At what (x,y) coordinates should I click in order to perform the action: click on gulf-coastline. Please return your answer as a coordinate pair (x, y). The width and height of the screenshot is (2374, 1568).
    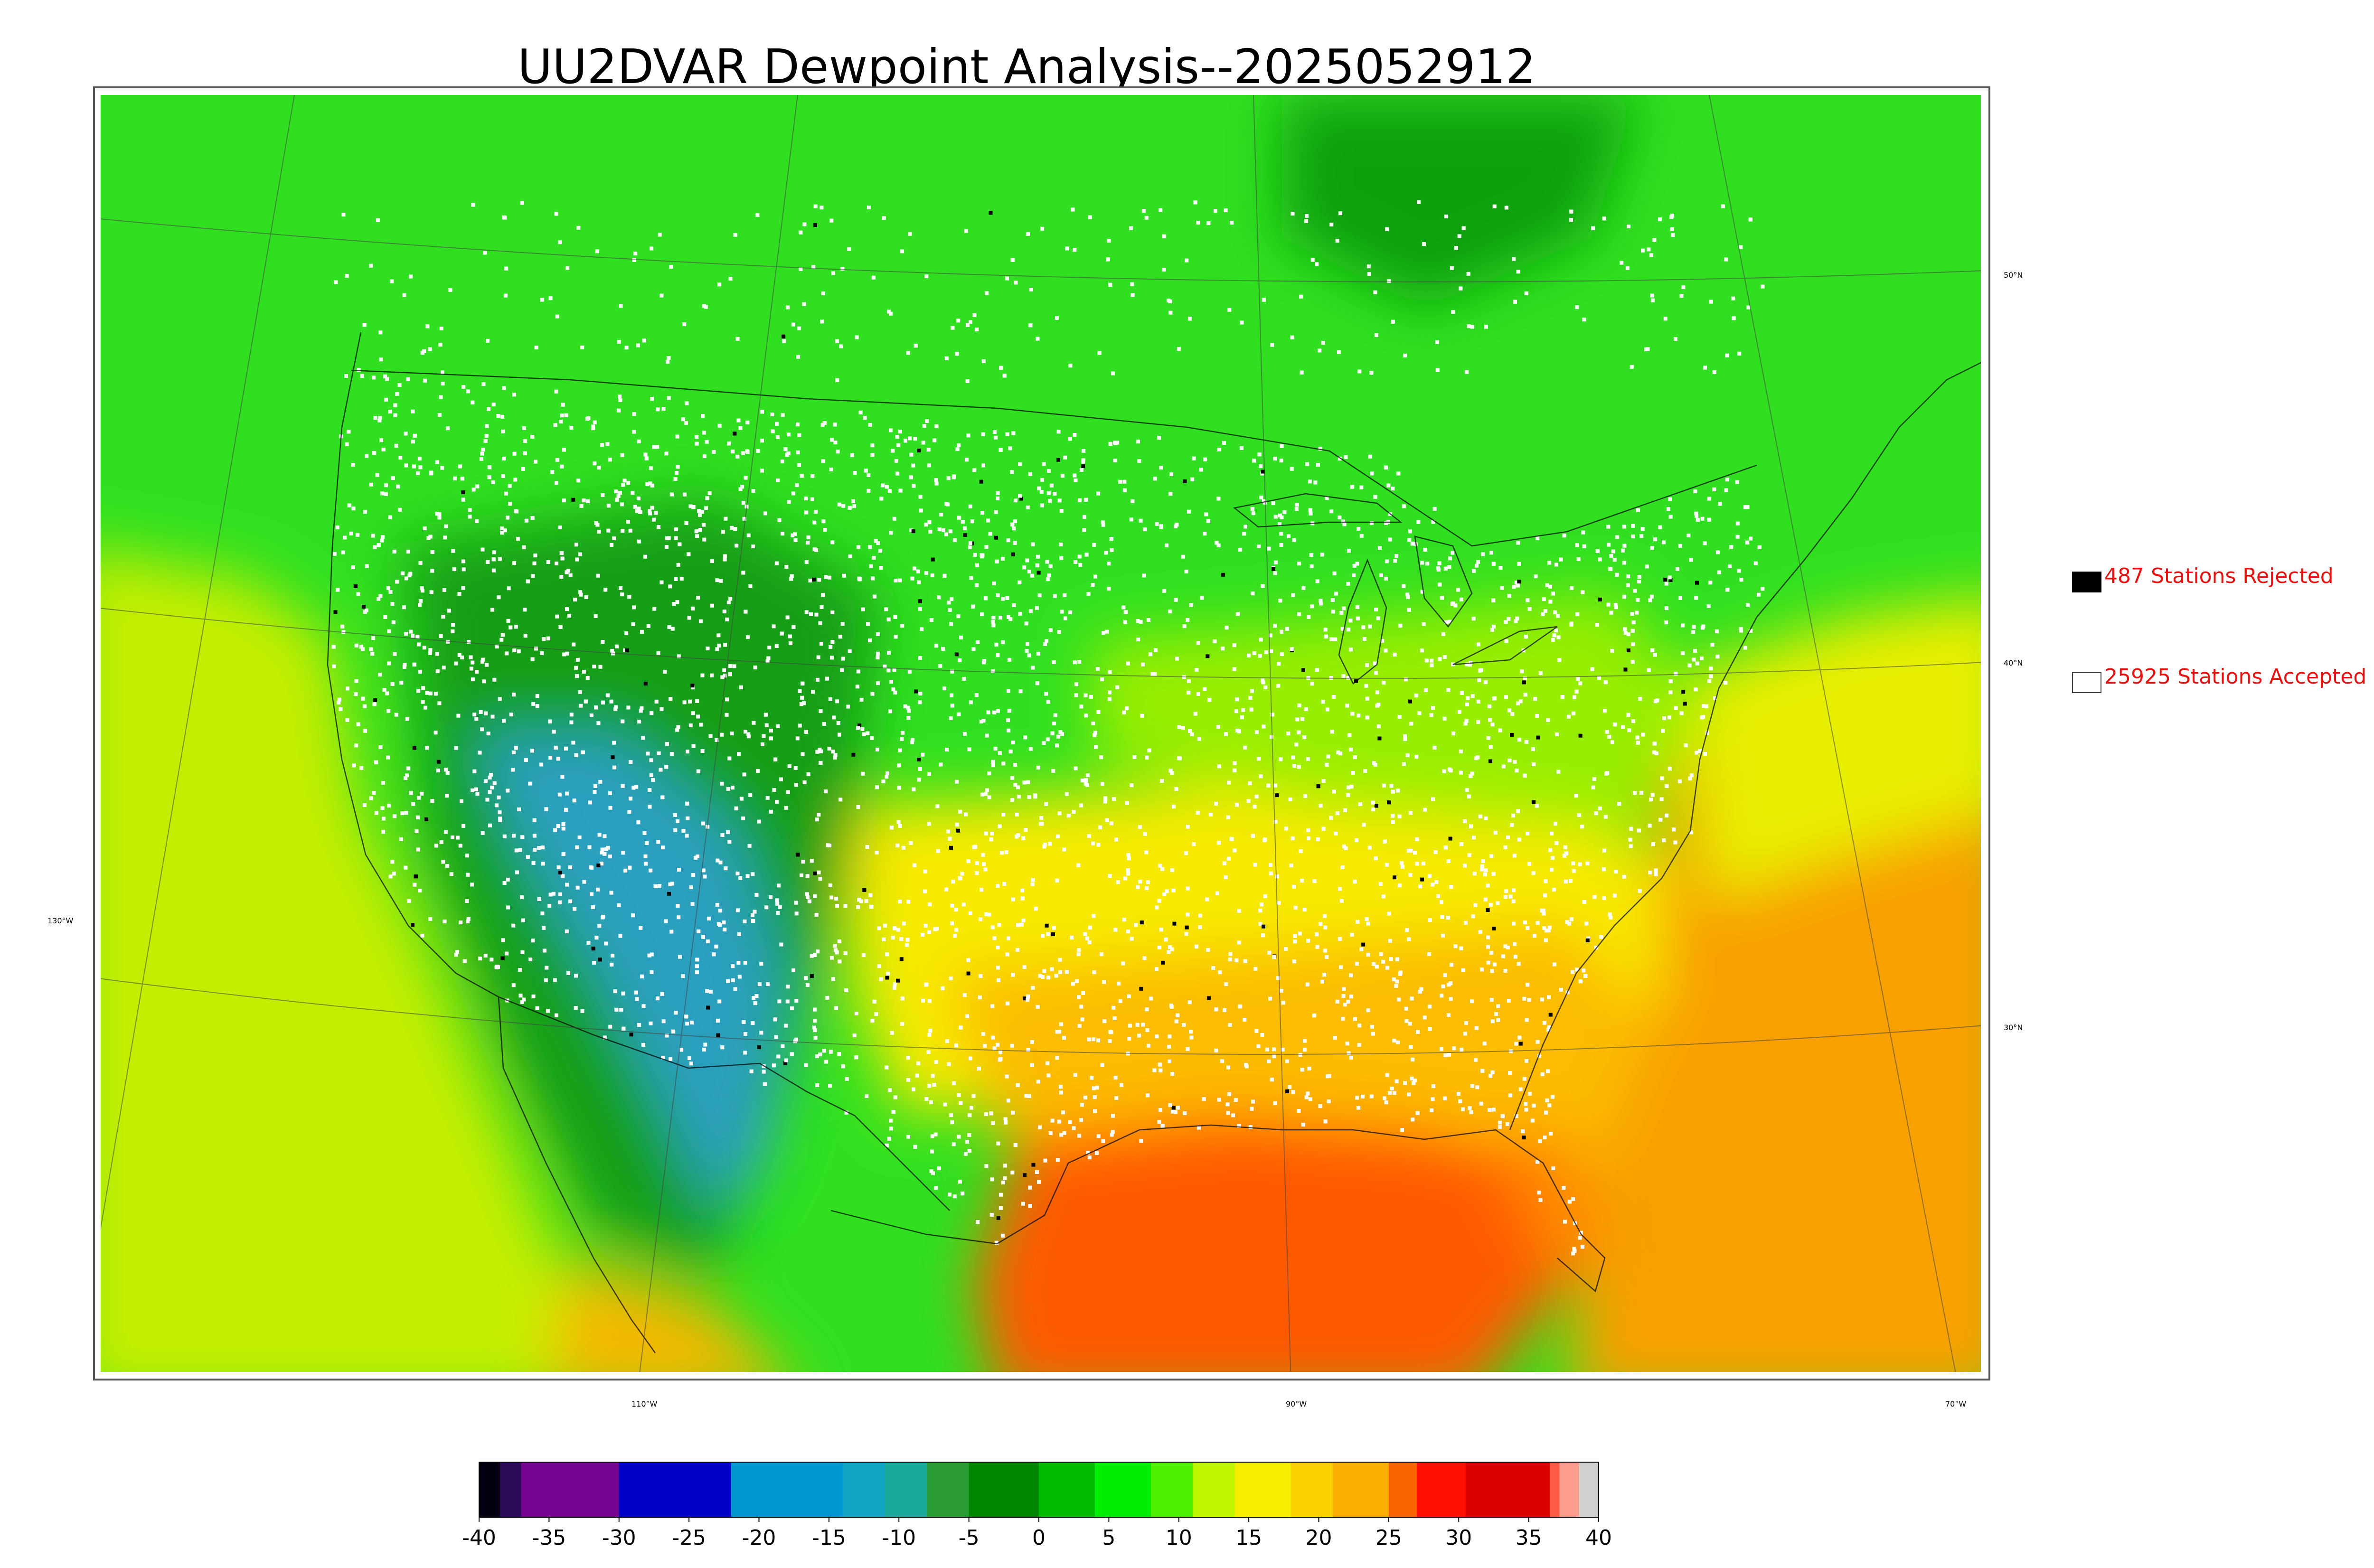
    Looking at the image, I should click on (1218, 1208).